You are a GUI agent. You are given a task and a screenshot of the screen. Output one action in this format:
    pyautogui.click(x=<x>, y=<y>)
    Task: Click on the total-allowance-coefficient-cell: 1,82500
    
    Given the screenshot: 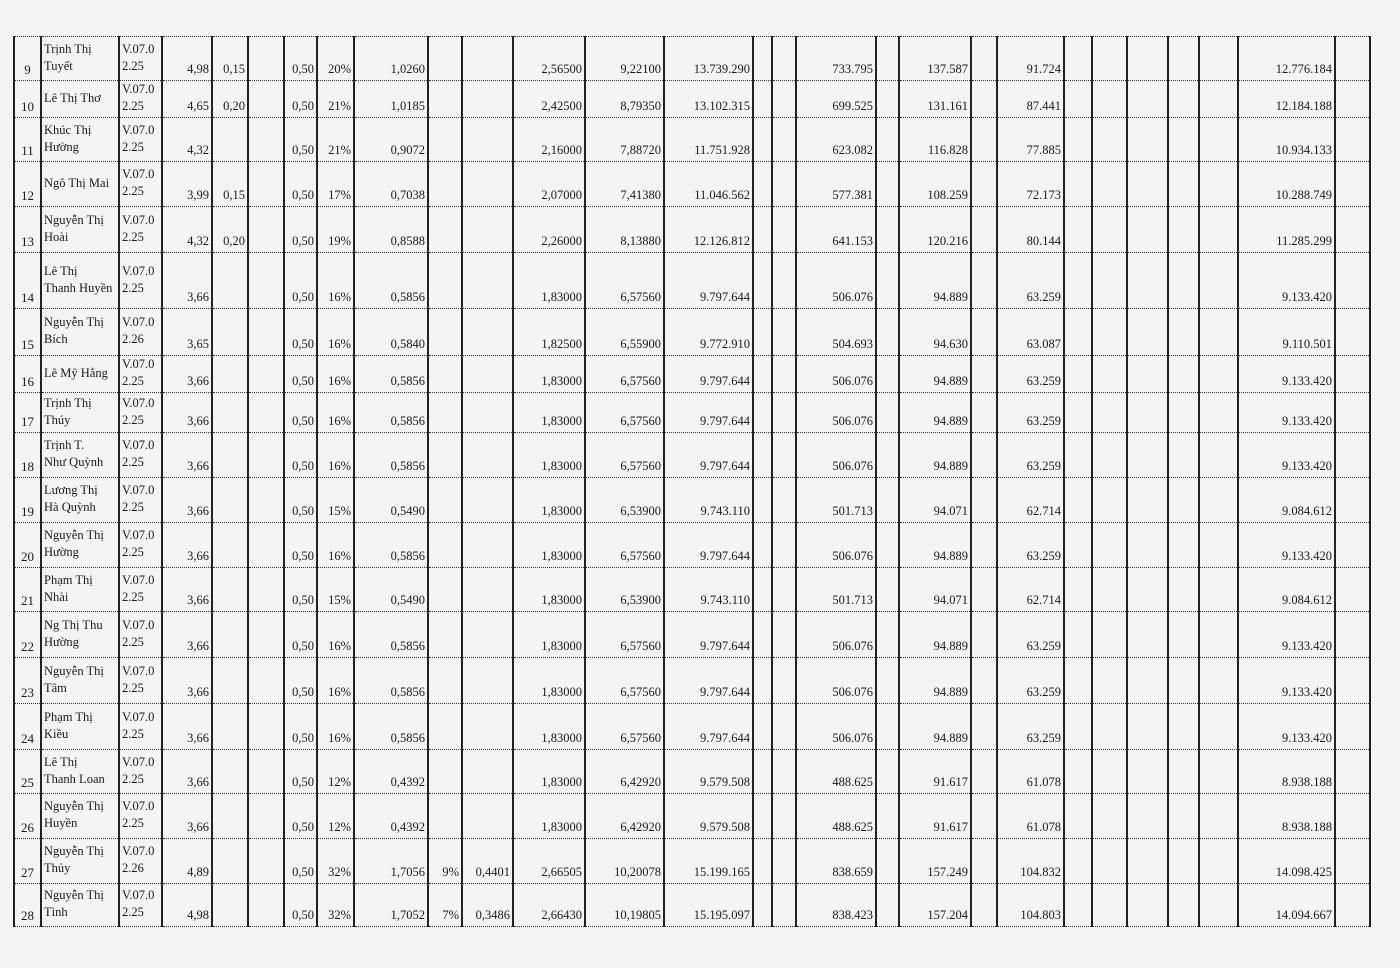 What is the action you would take?
    pyautogui.click(x=549, y=332)
    